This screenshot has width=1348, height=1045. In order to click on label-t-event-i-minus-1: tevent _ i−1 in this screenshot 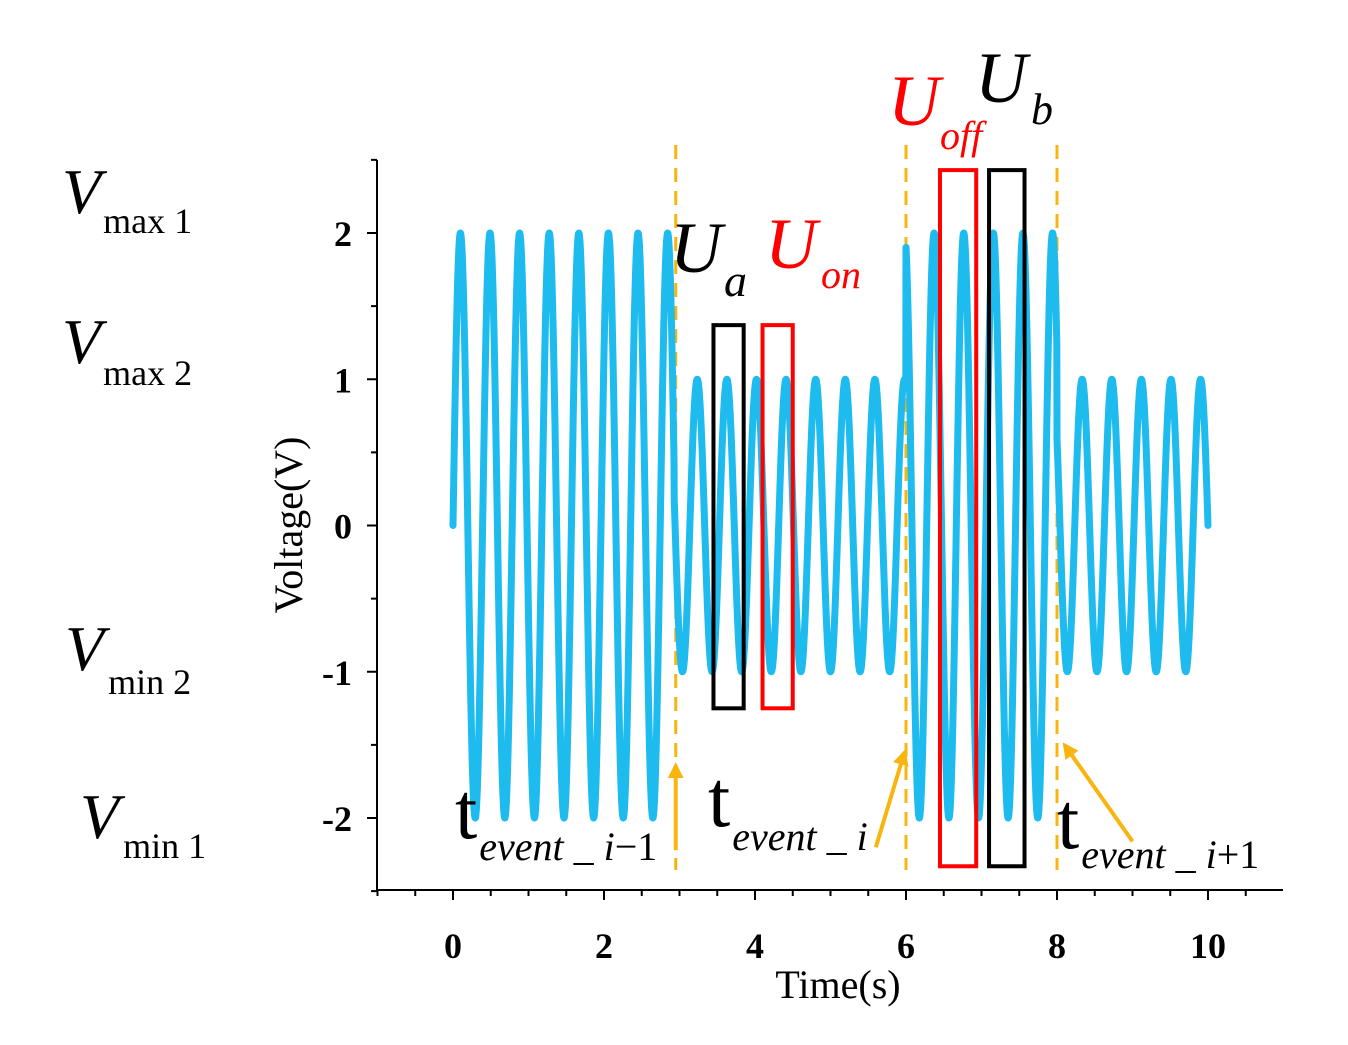, I will do `click(556, 818)`.